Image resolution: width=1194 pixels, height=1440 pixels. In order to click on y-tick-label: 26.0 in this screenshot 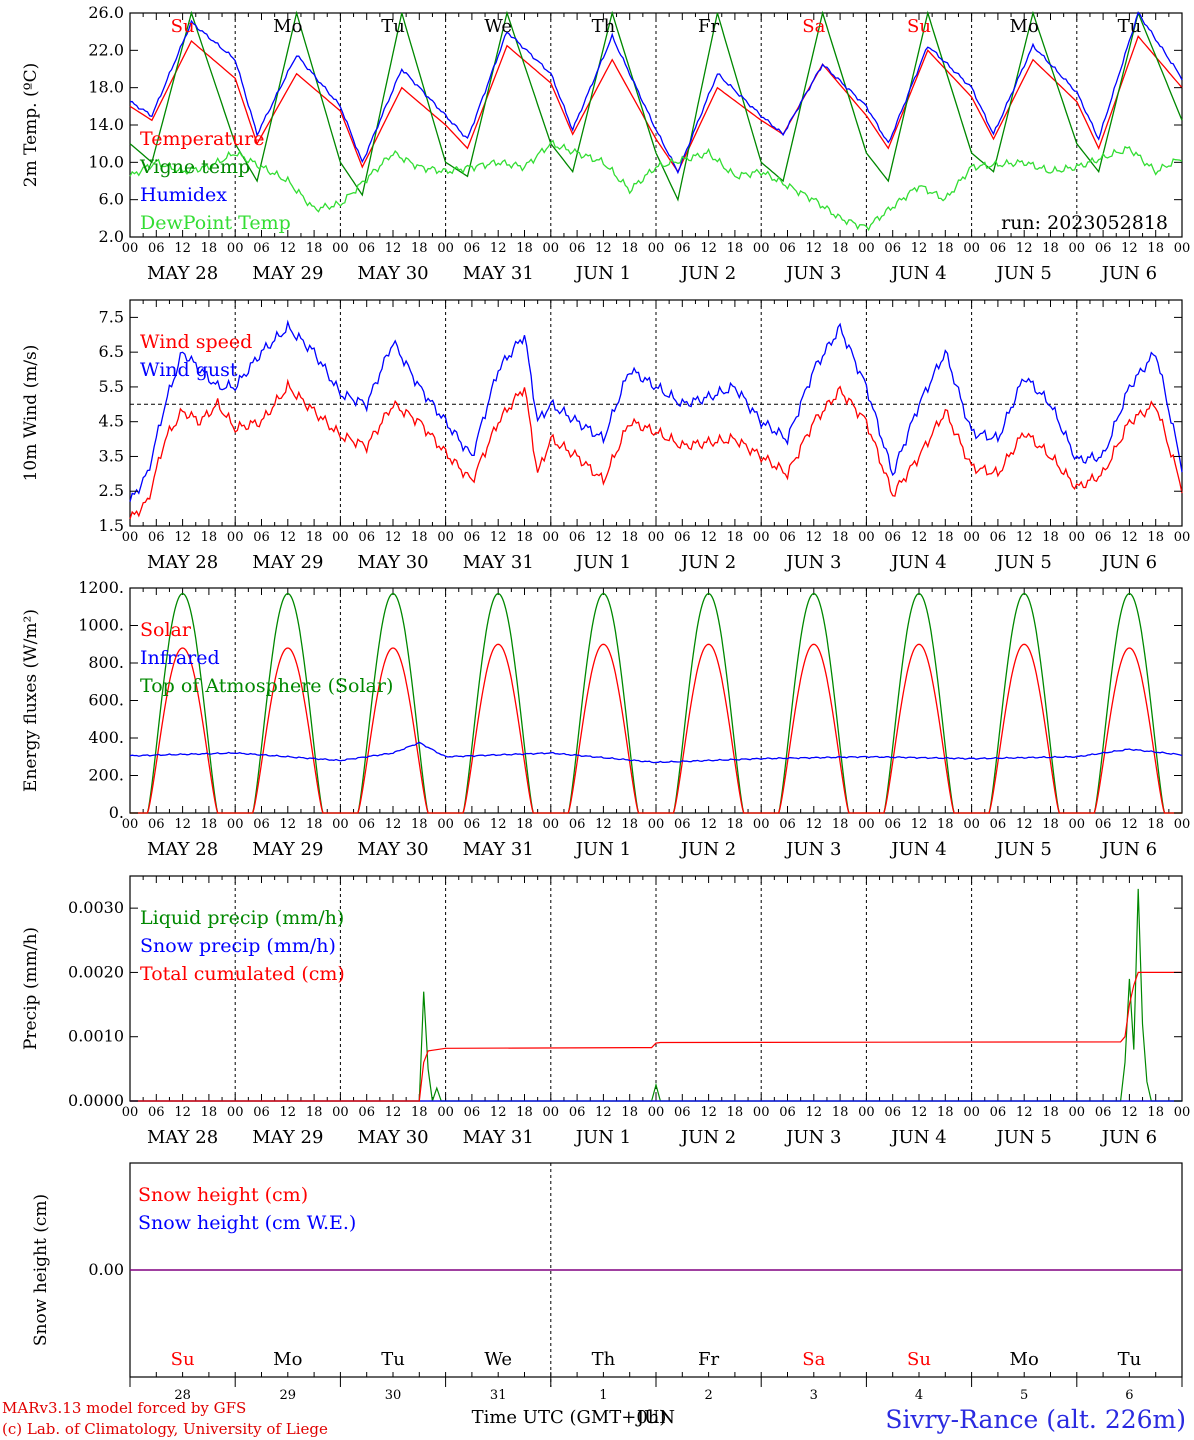, I will do `click(106, 12)`.